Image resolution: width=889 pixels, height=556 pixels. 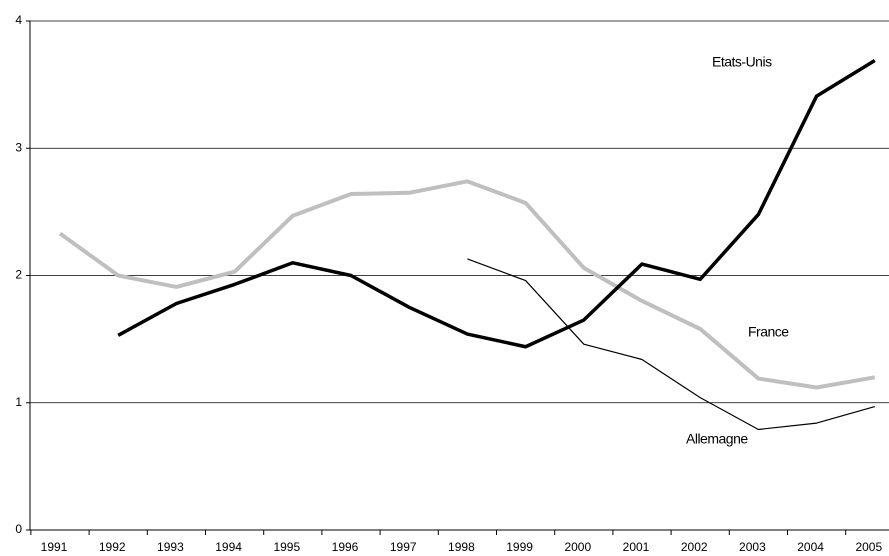 What do you see at coordinates (112, 547) in the screenshot?
I see `x-tick-label: 1992` at bounding box center [112, 547].